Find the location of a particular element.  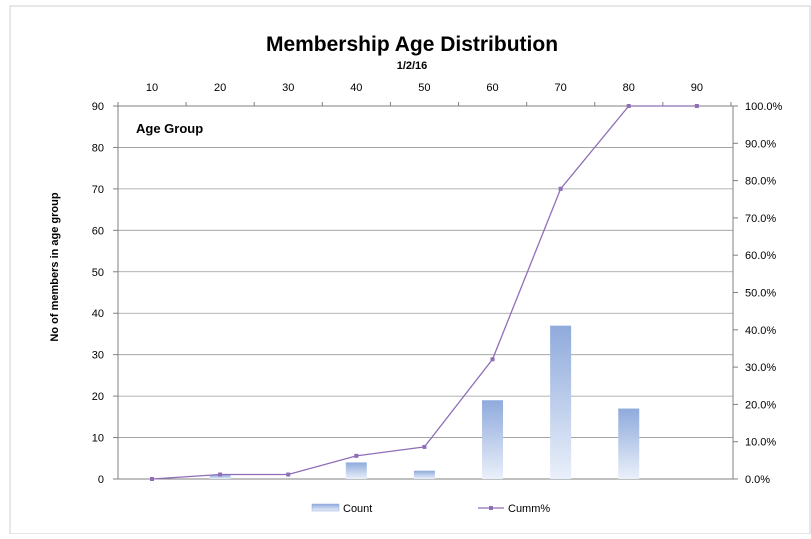

y2-tick-label: 20.0% is located at coordinates (760, 405).